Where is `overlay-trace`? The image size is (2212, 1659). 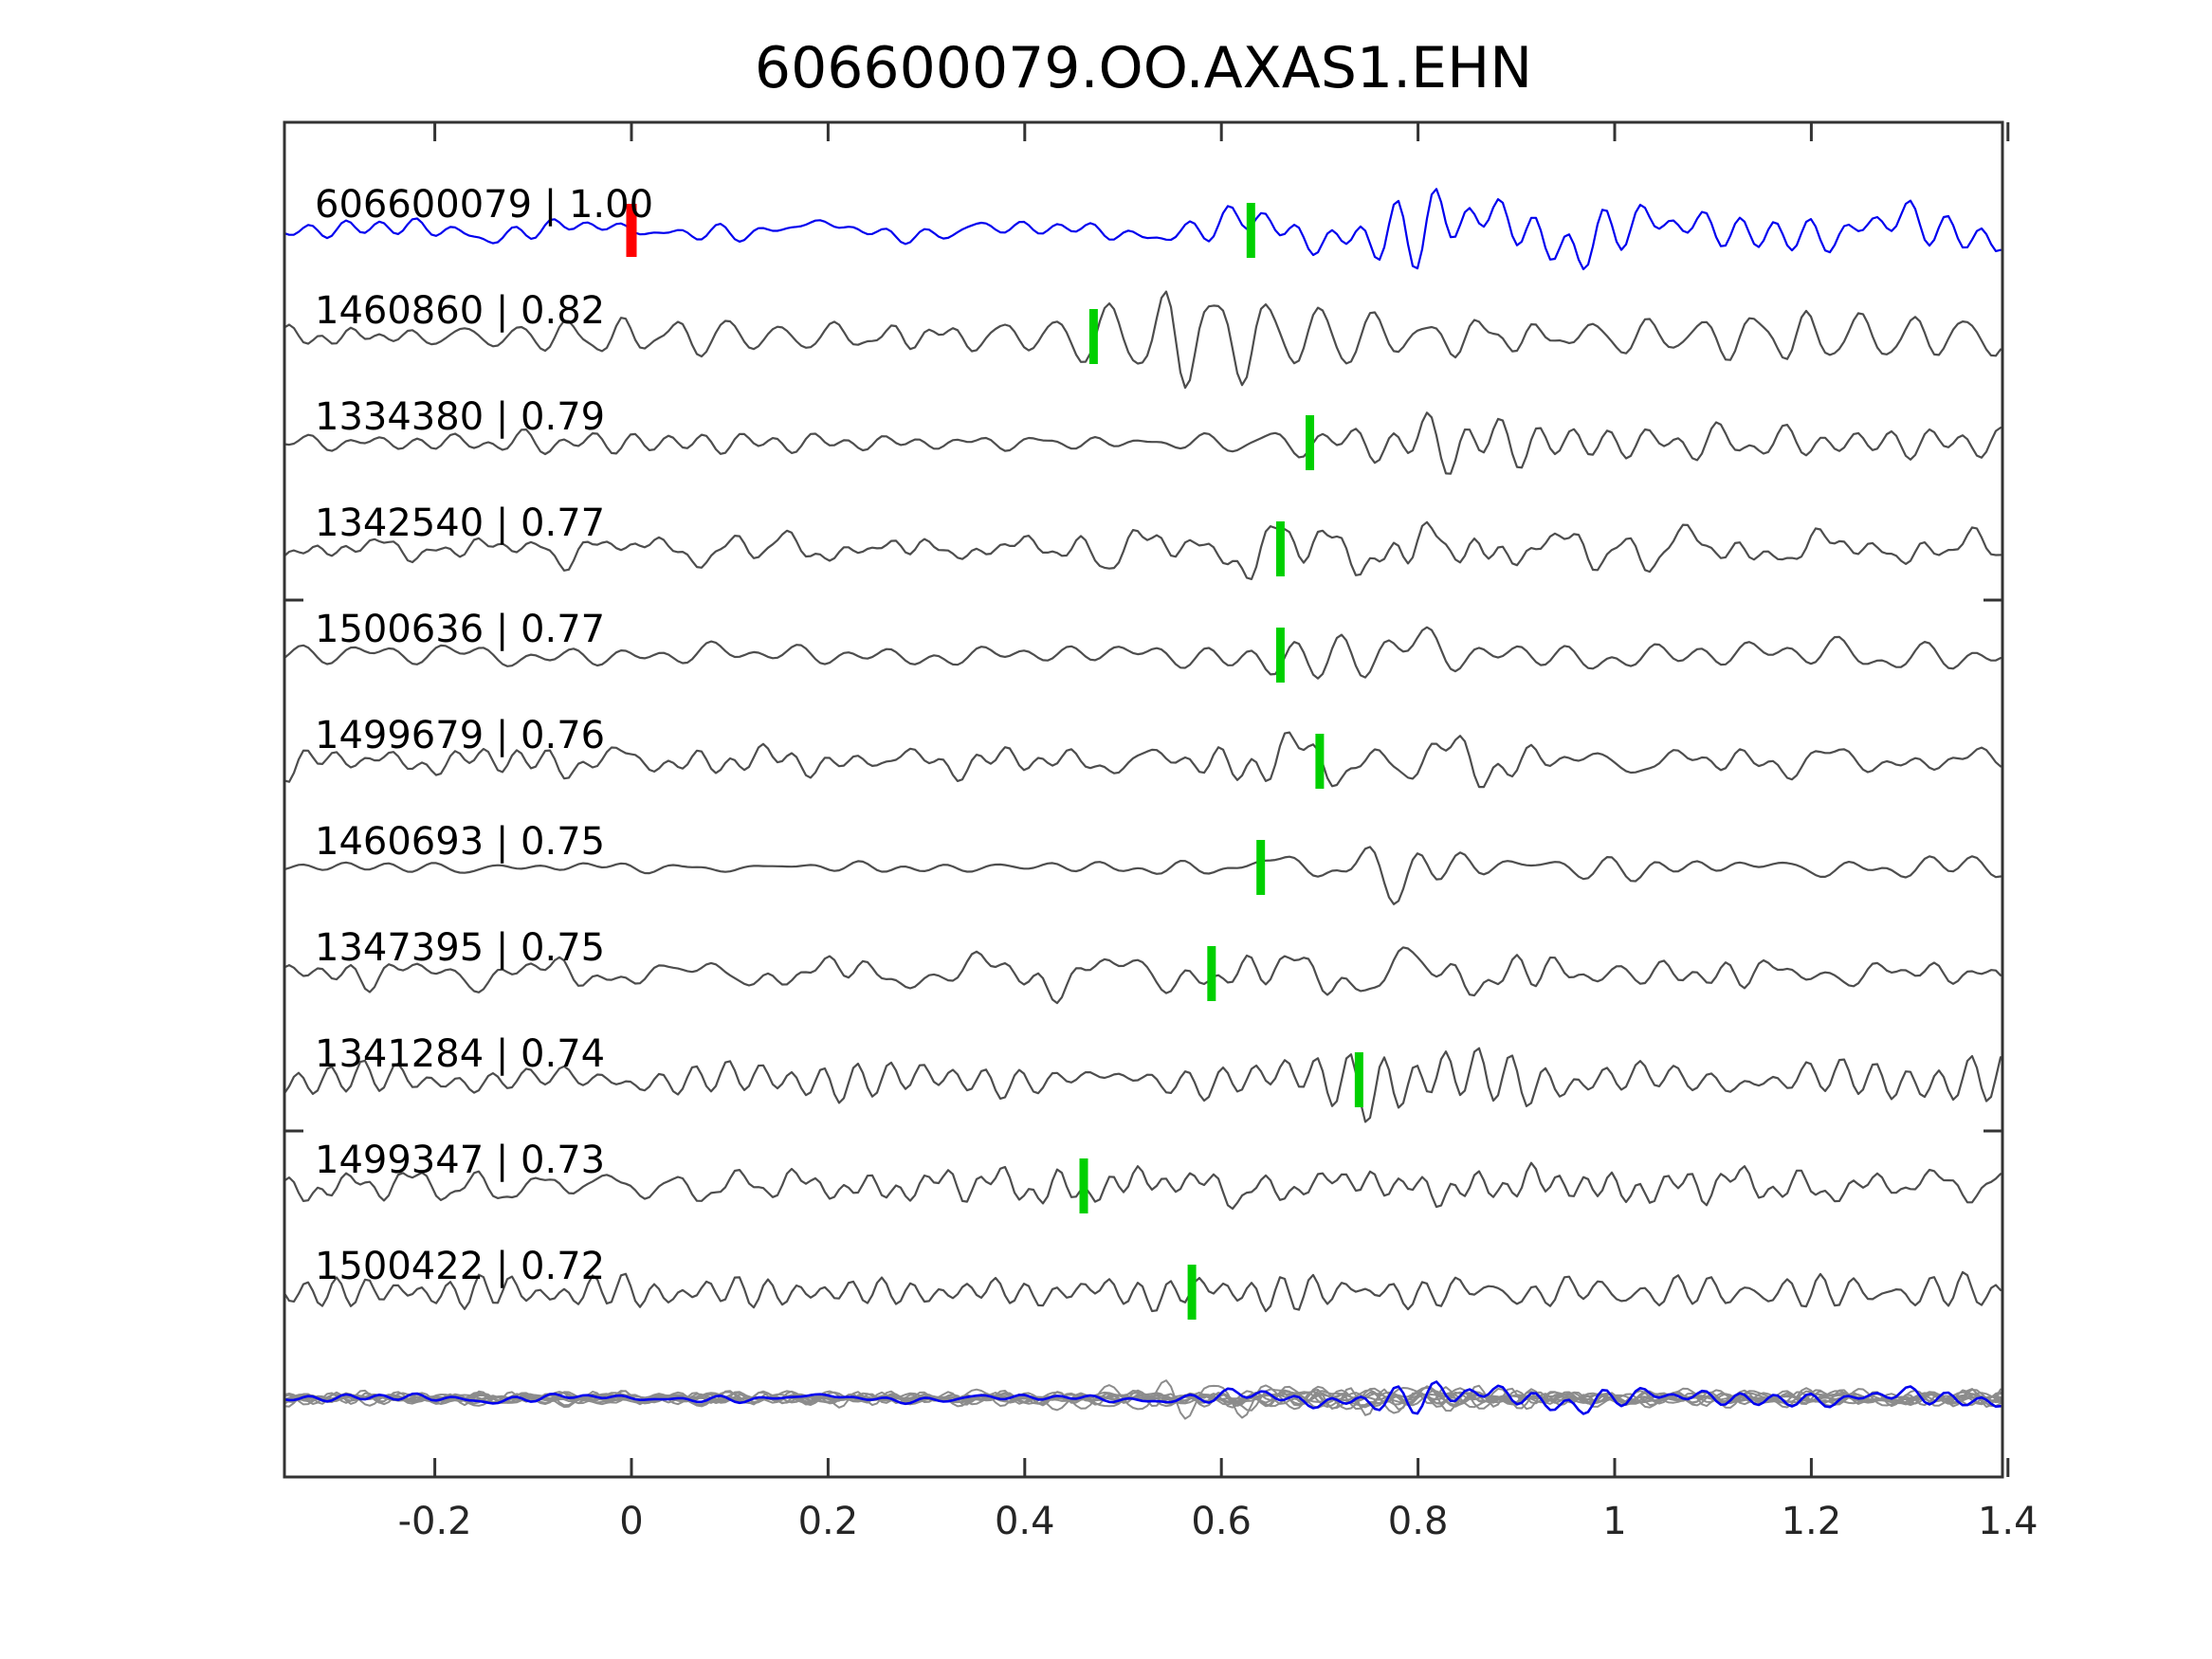
overlay-trace is located at coordinates (1143, 1398).